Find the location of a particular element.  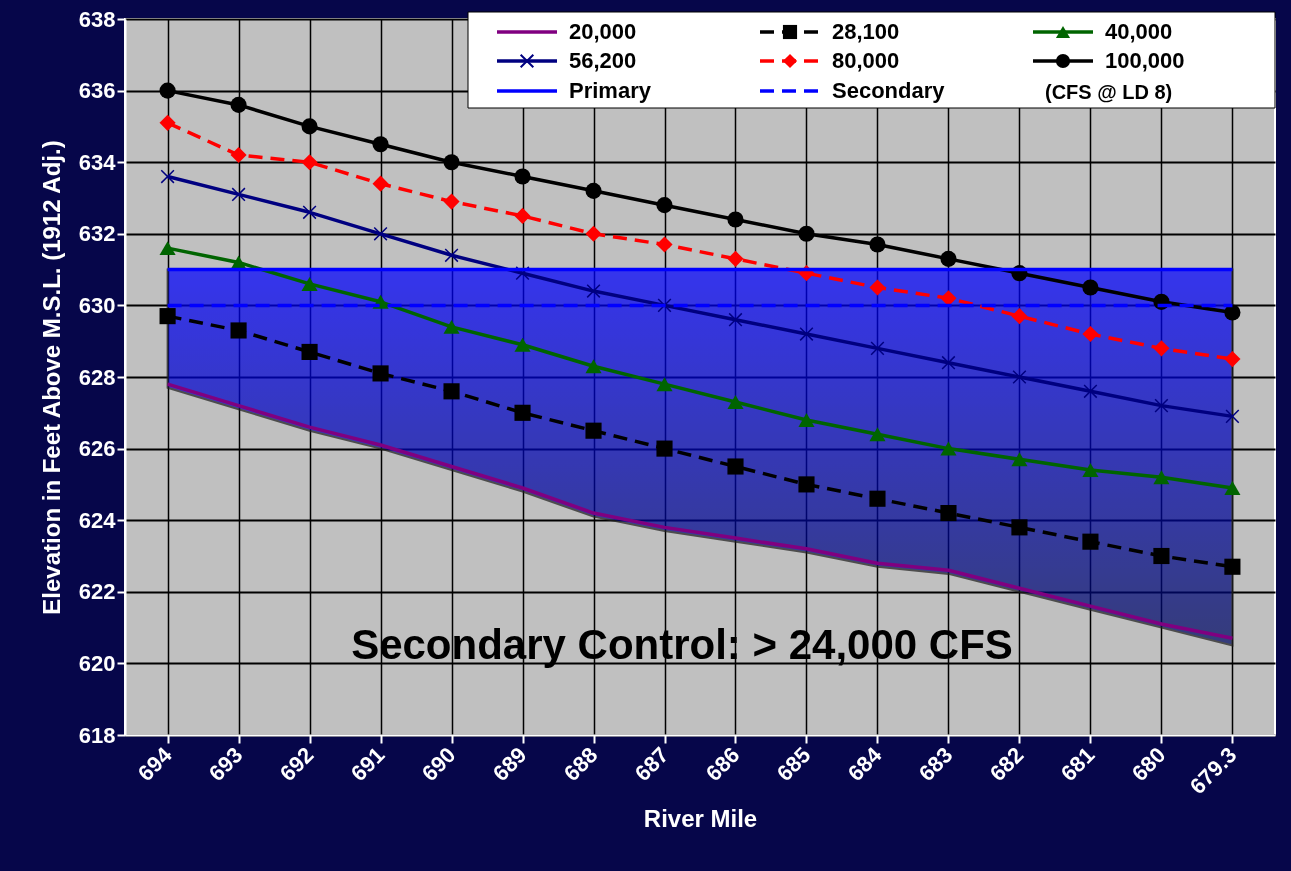

x-tick-label: 692 is located at coordinates (296, 764).